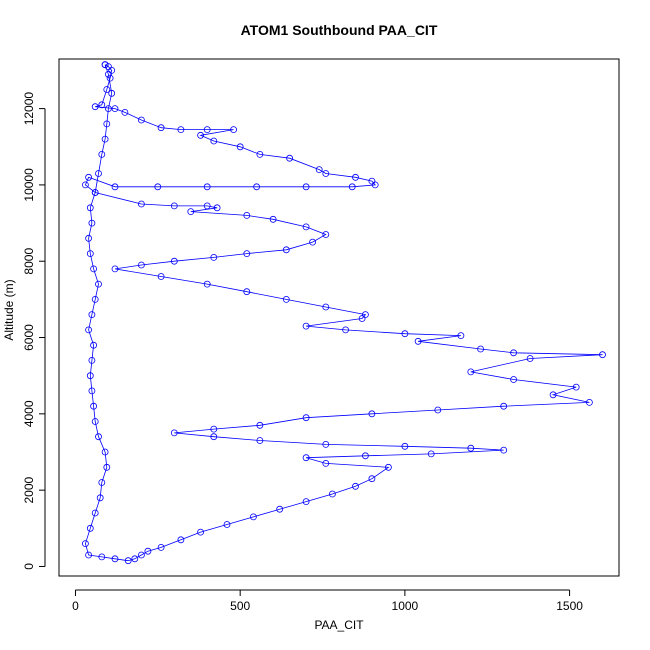 This screenshot has height=650, width=650. I want to click on x-axis-label: PAA_CIT, so click(339, 625).